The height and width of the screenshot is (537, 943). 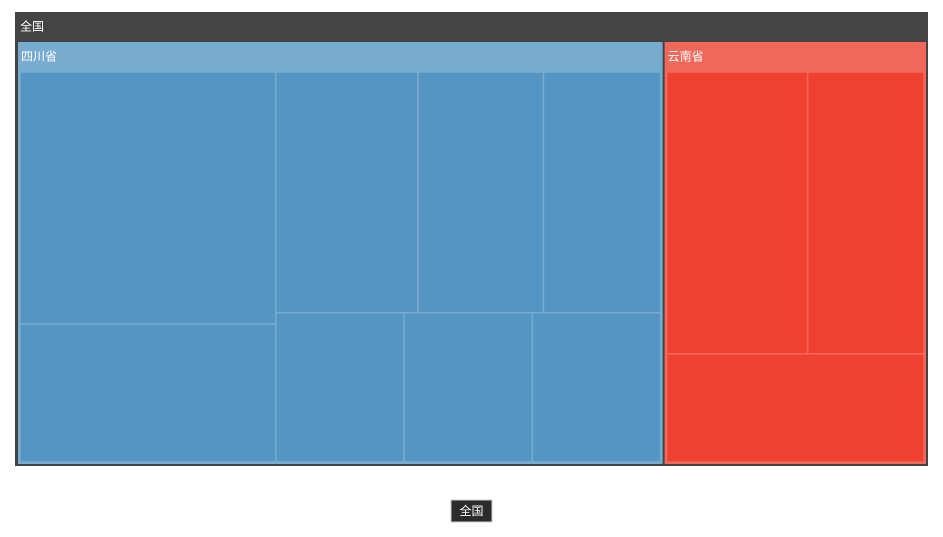 I want to click on root-label: 全国, so click(x=32, y=26).